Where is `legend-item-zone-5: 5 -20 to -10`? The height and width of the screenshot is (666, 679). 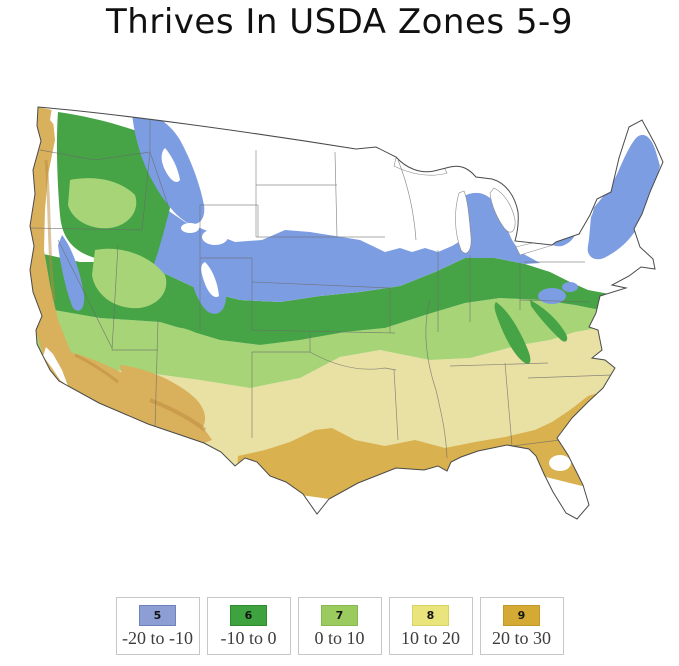 legend-item-zone-5: 5 -20 to -10 is located at coordinates (157, 626).